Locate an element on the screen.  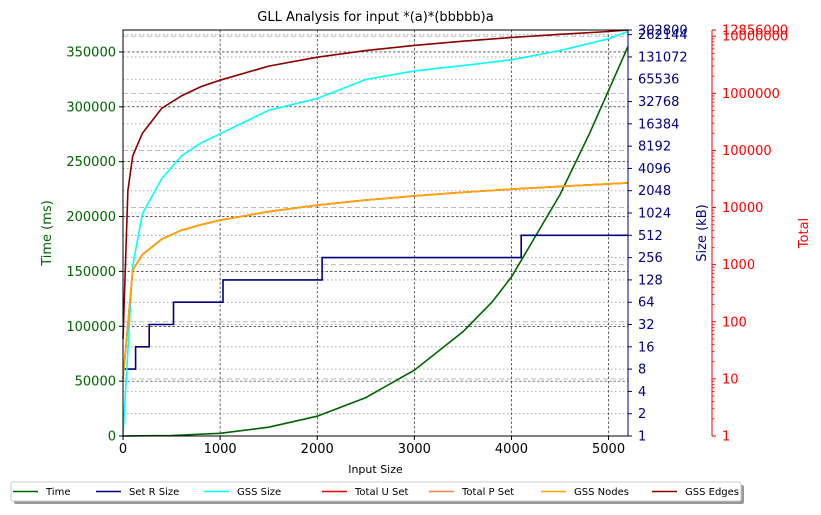
total-tick-label: 10000 is located at coordinates (742, 208).